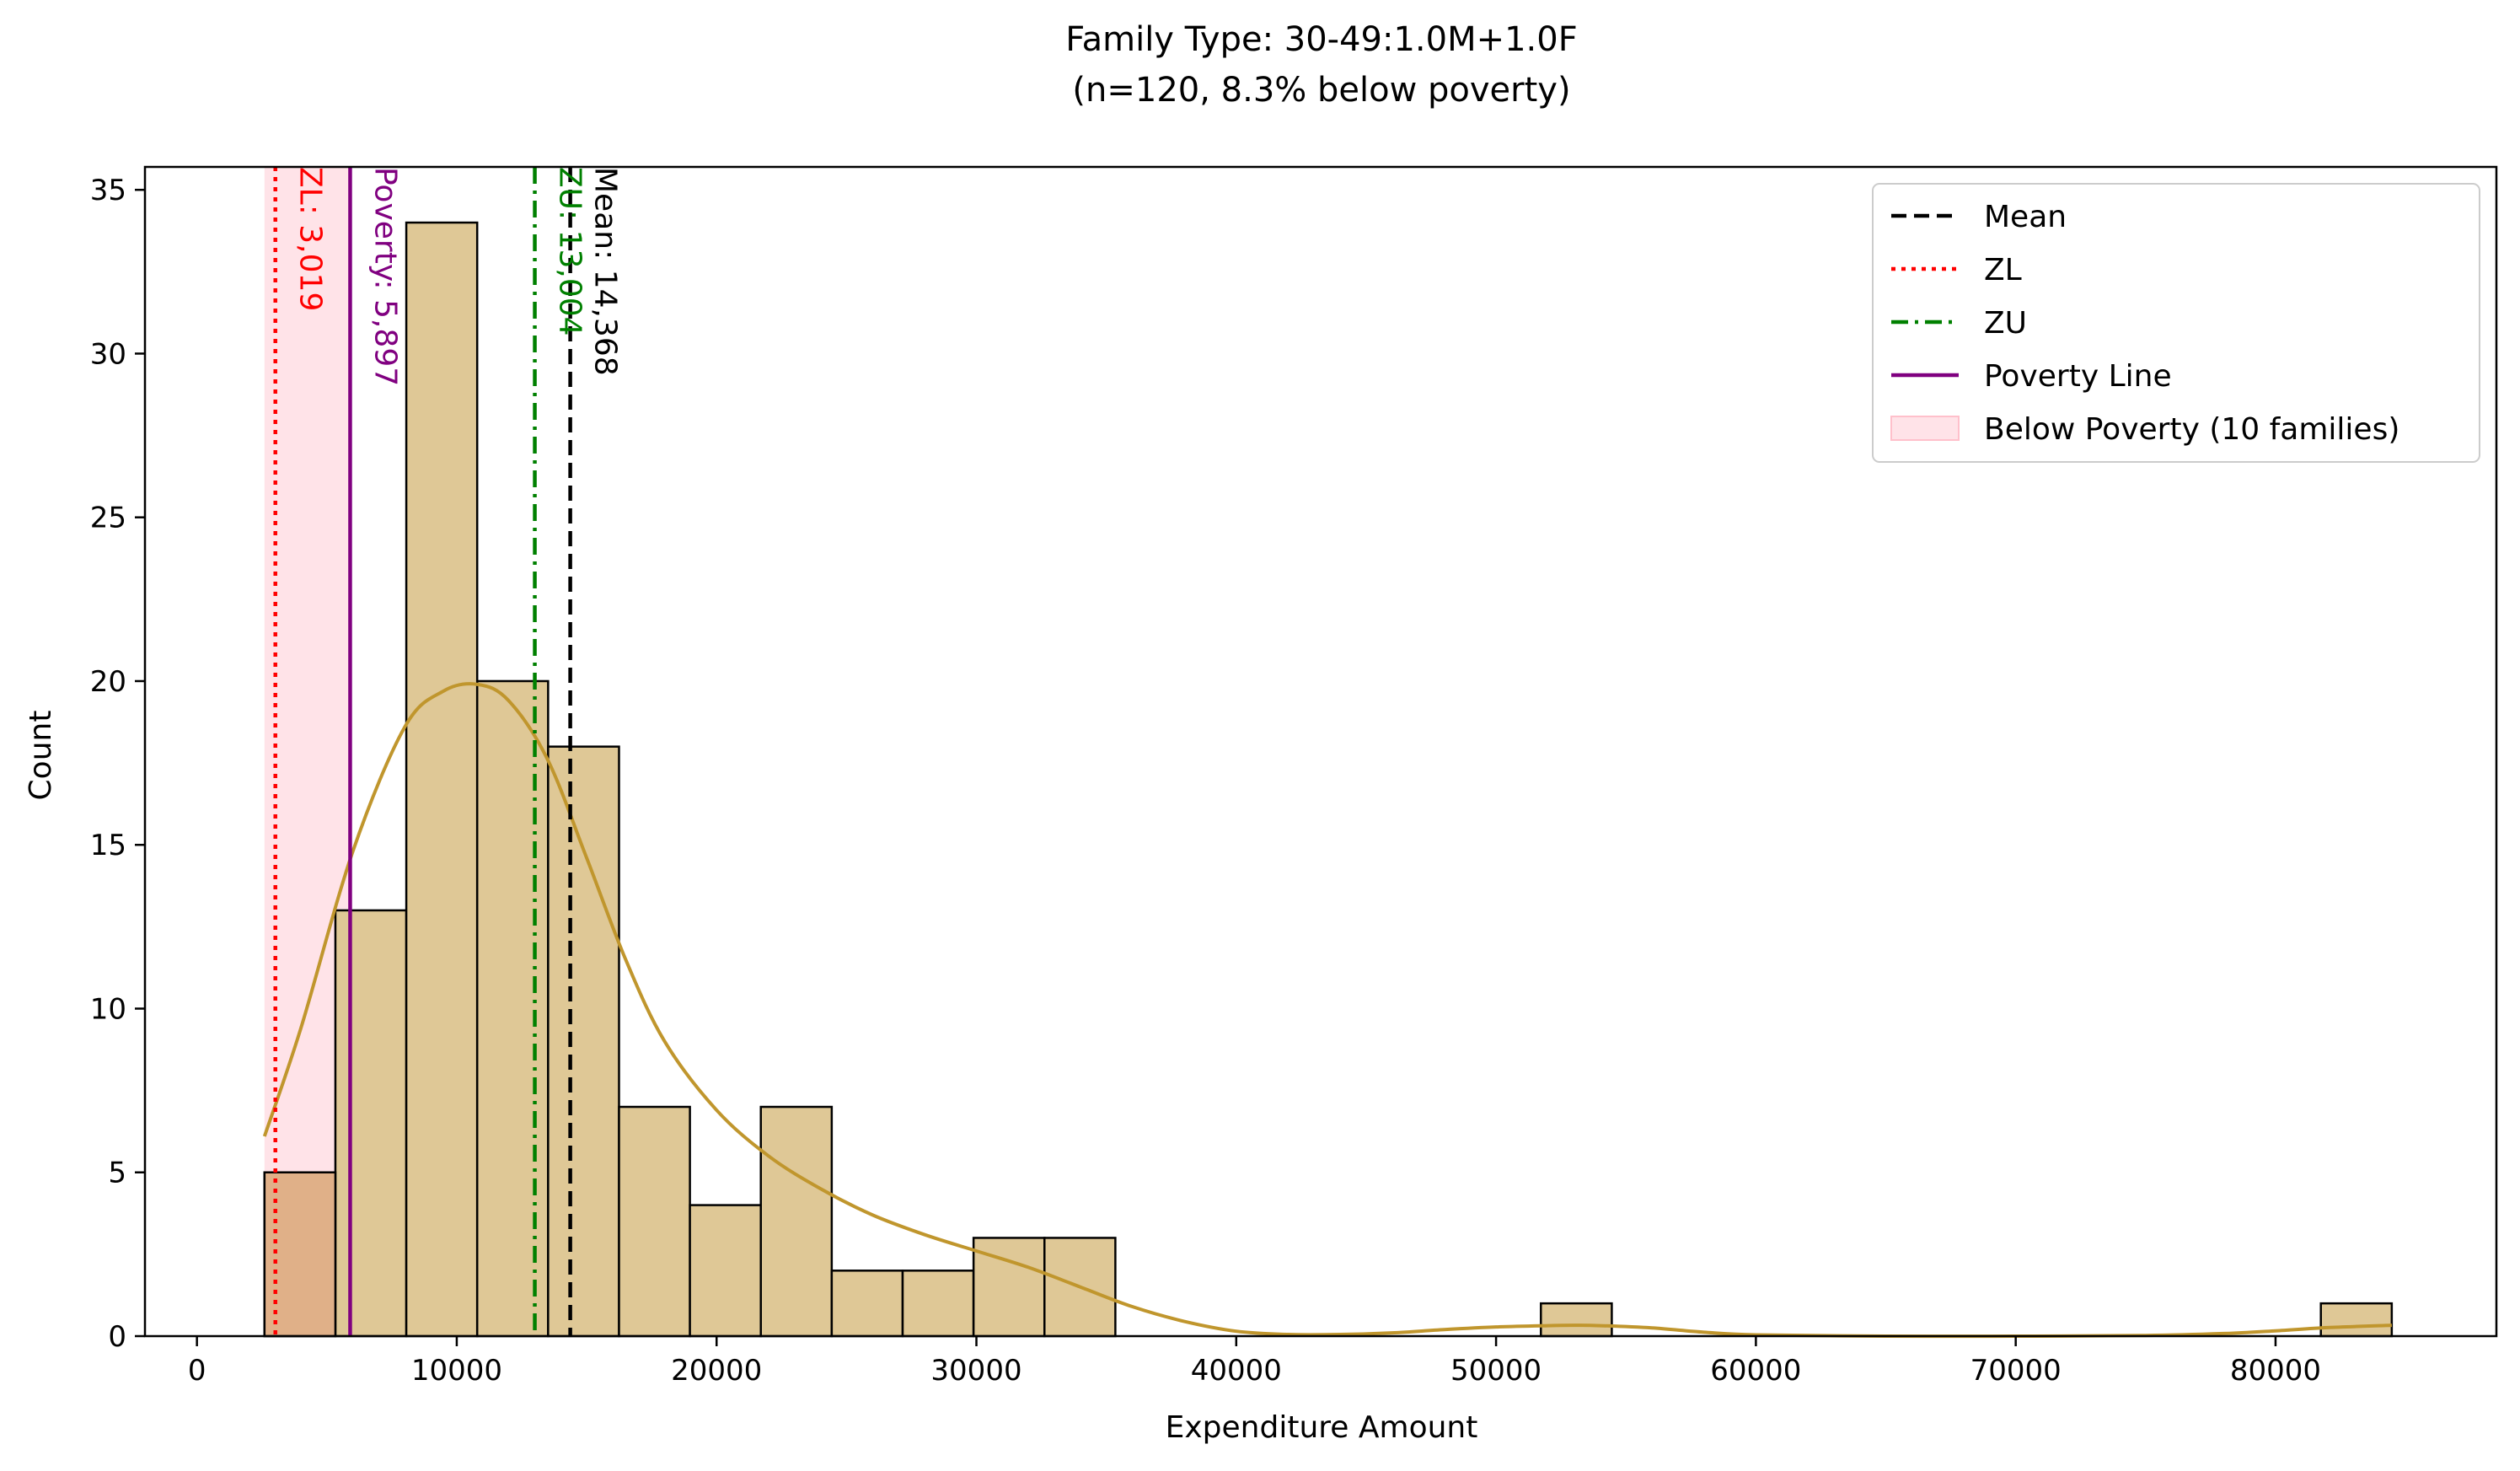 This screenshot has width=2520, height=1471. What do you see at coordinates (108, 682) in the screenshot?
I see `y-tick-label: 20` at bounding box center [108, 682].